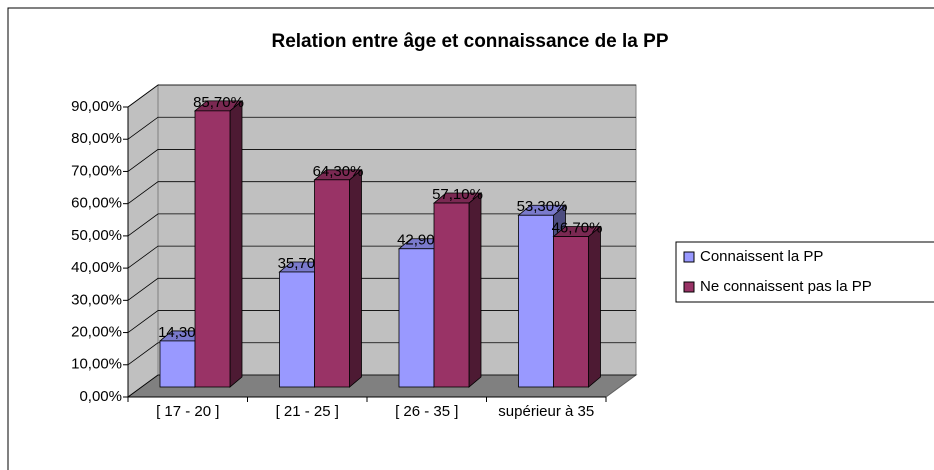  I want to click on value-label: 64,30%, so click(338, 171).